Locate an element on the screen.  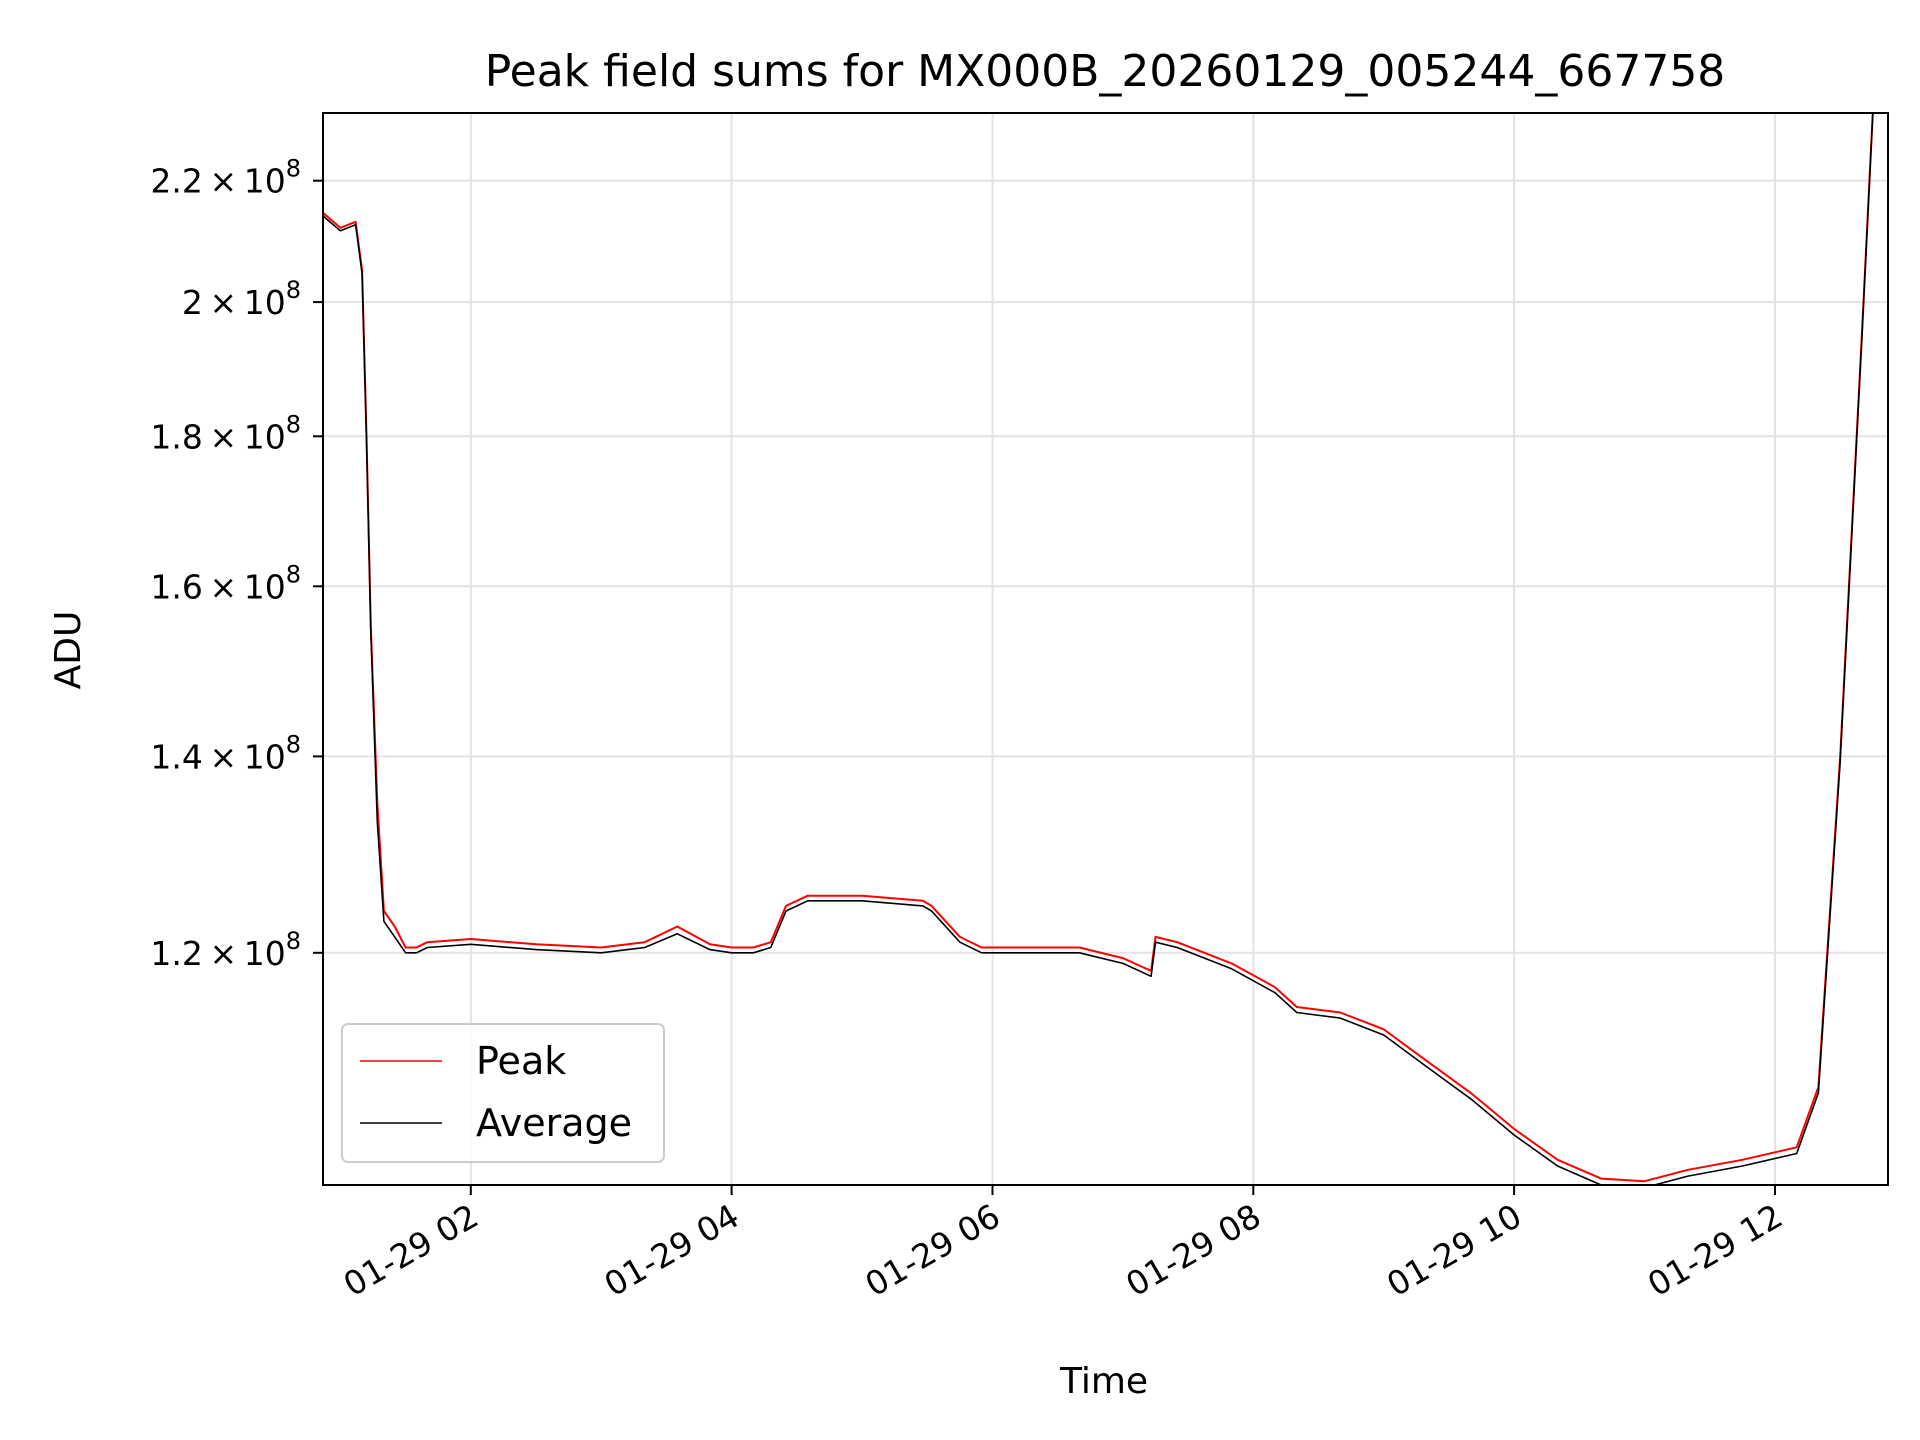
legend-label-peak: Peak is located at coordinates (521, 1061).